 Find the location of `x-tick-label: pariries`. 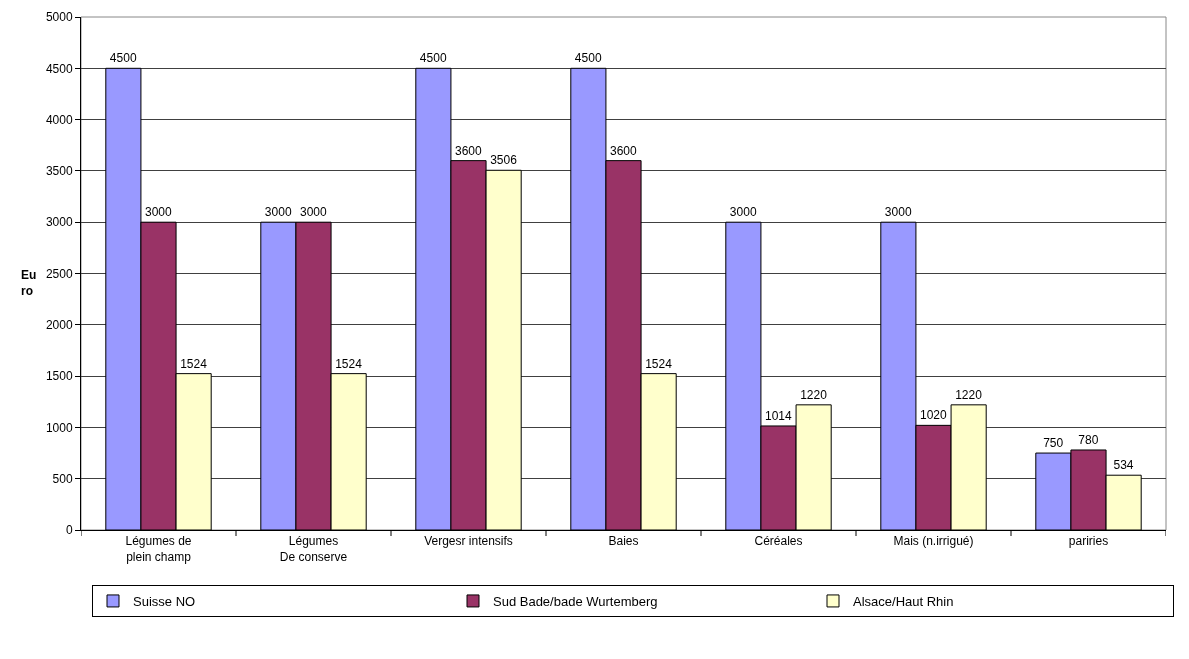

x-tick-label: pariries is located at coordinates (1088, 541).